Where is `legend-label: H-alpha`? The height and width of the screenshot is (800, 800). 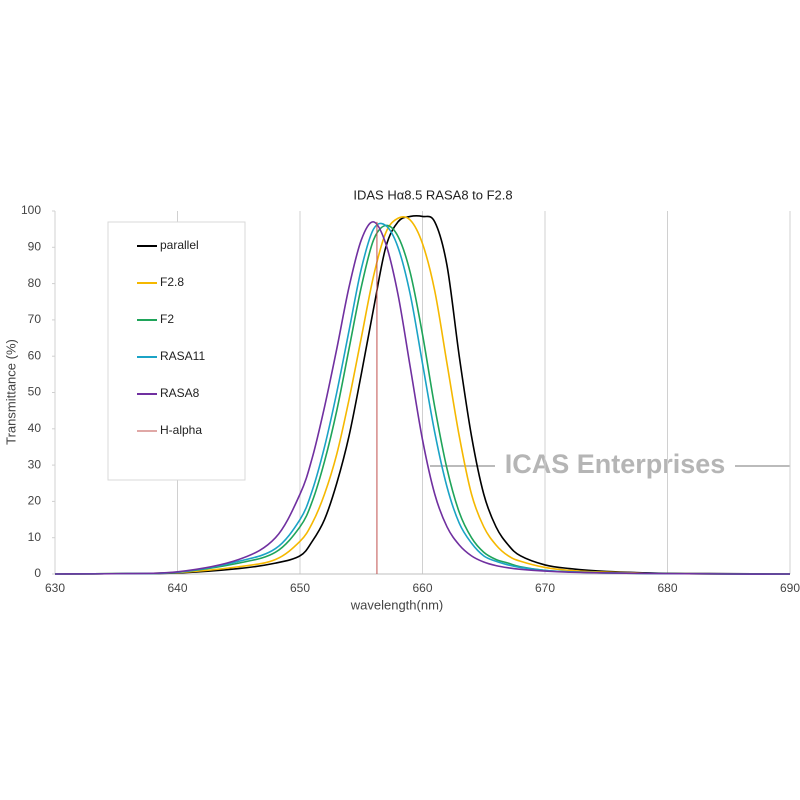
legend-label: H-alpha is located at coordinates (181, 430).